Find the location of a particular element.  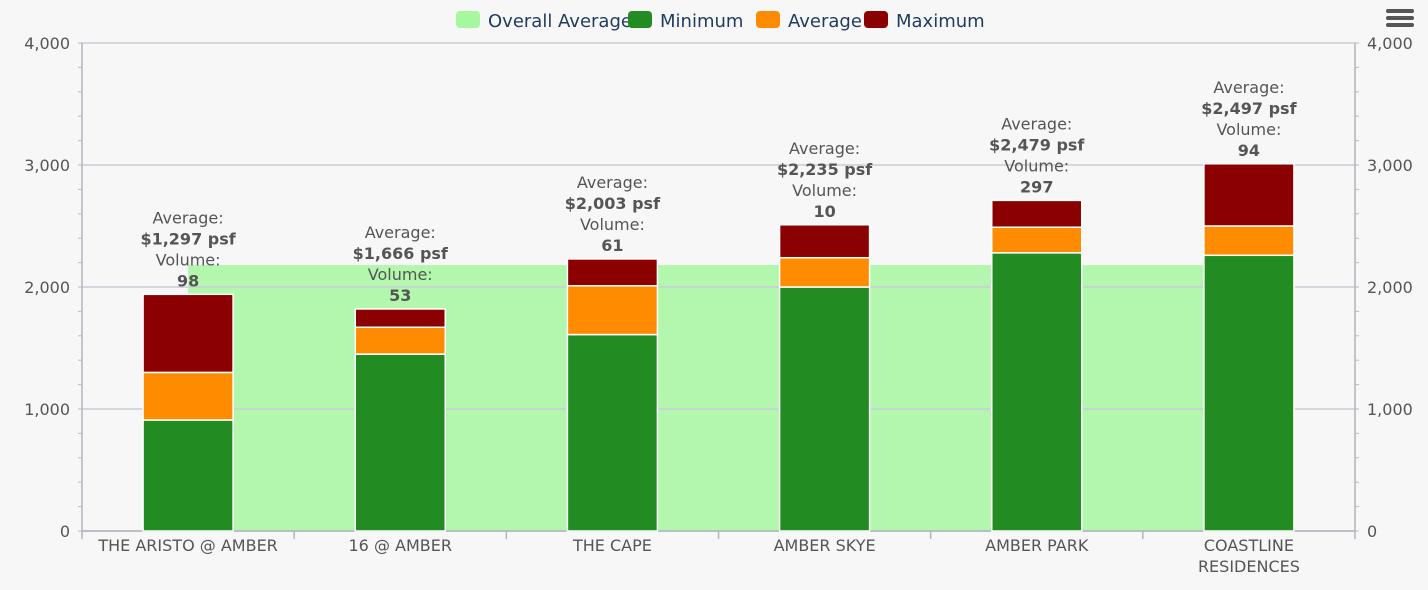

x-tick-label: COASTLINE is located at coordinates (1249, 545).